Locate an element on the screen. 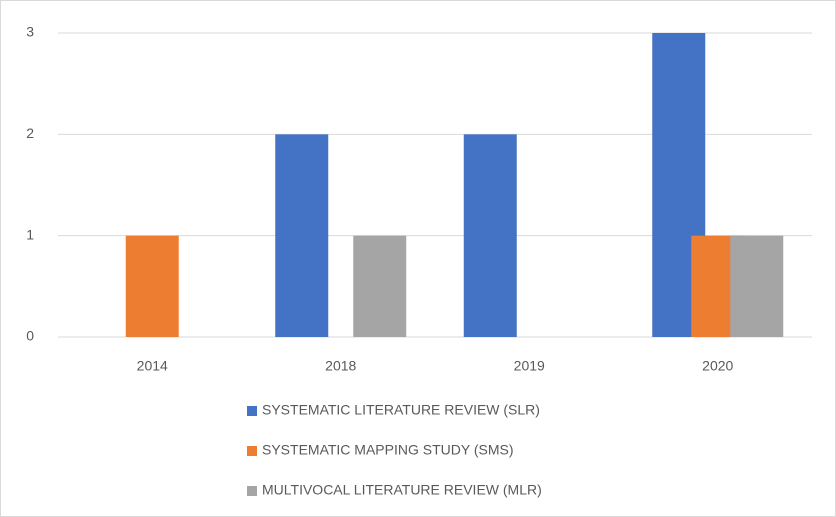  legend-label: MULTIVOCAL LITERATURE REVIEW (MLR) is located at coordinates (402, 490).